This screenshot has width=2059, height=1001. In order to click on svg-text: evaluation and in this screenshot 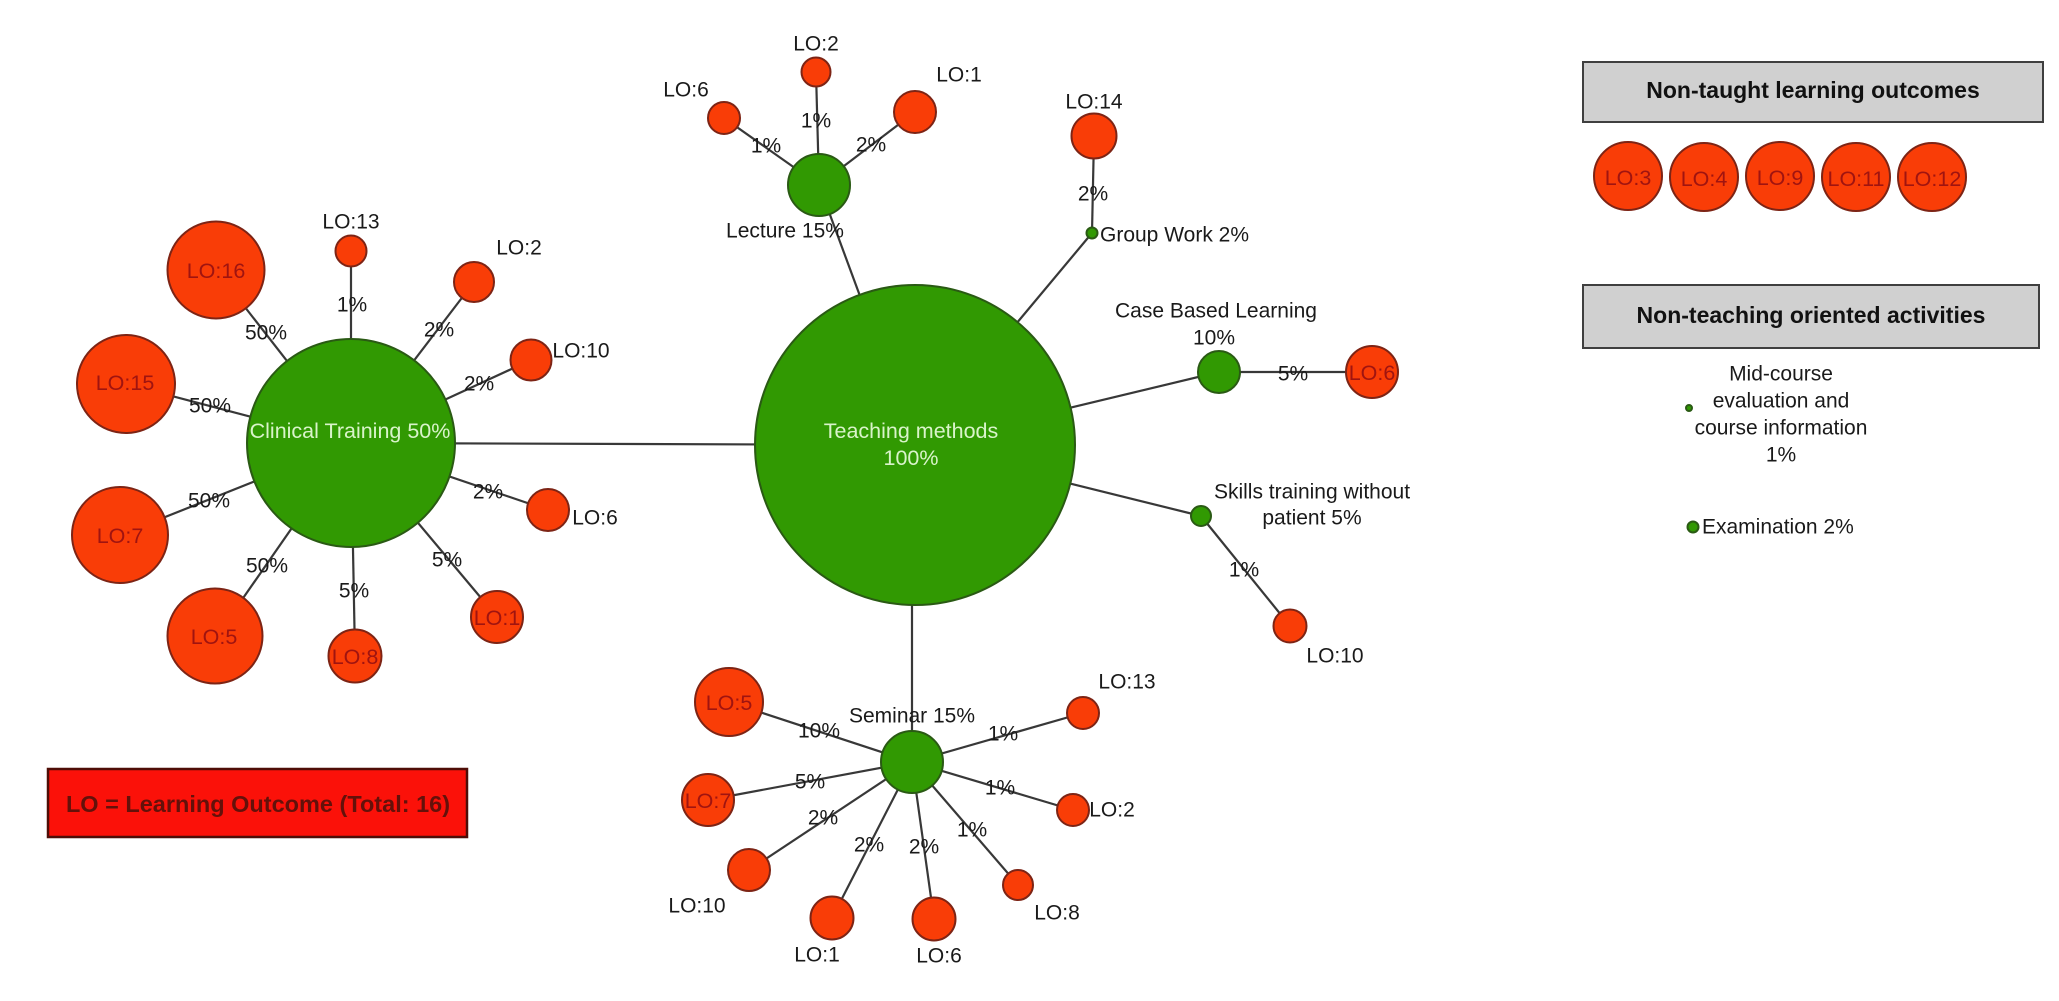, I will do `click(1781, 401)`.